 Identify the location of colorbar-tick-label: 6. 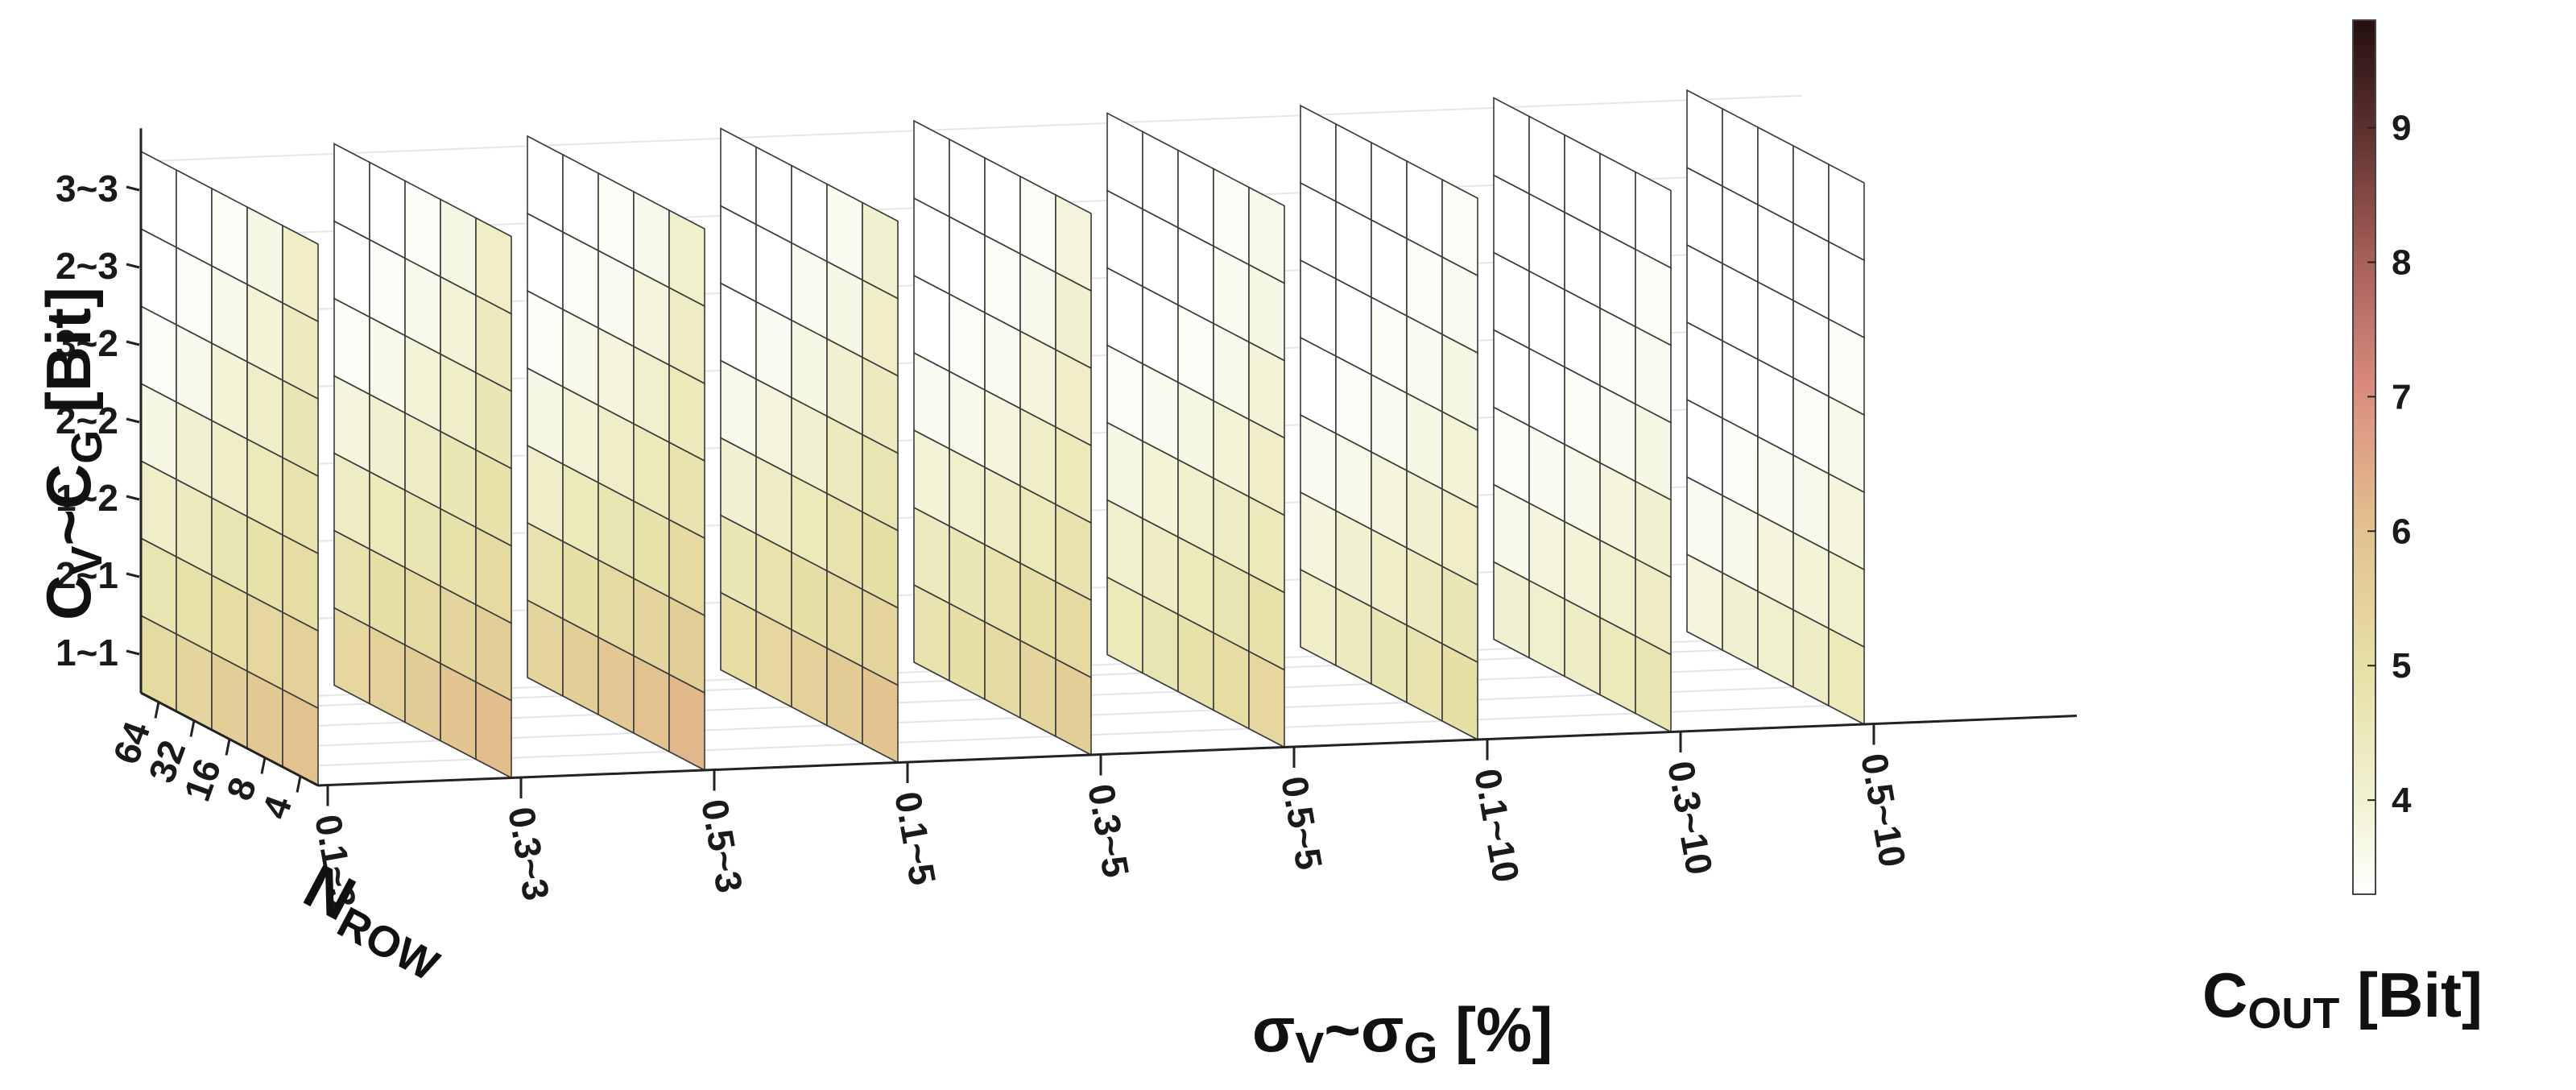
(2401, 531).